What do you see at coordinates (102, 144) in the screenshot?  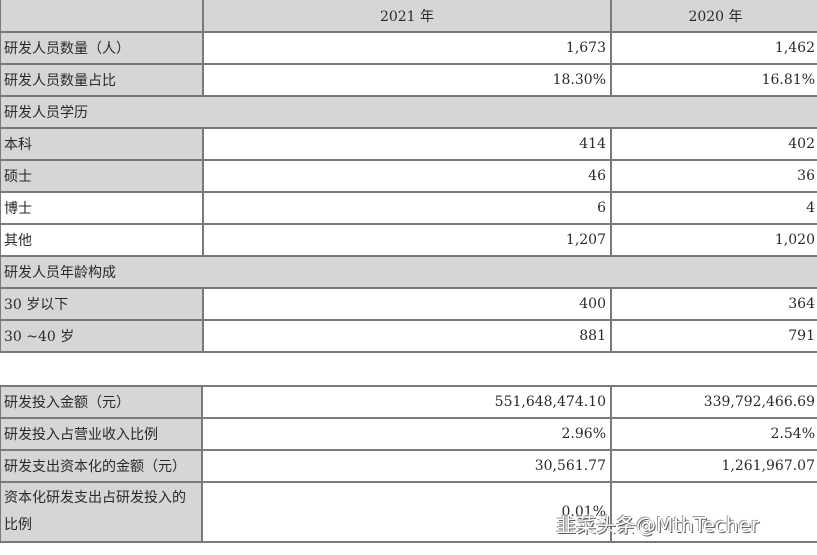 I see `row-label: 本科` at bounding box center [102, 144].